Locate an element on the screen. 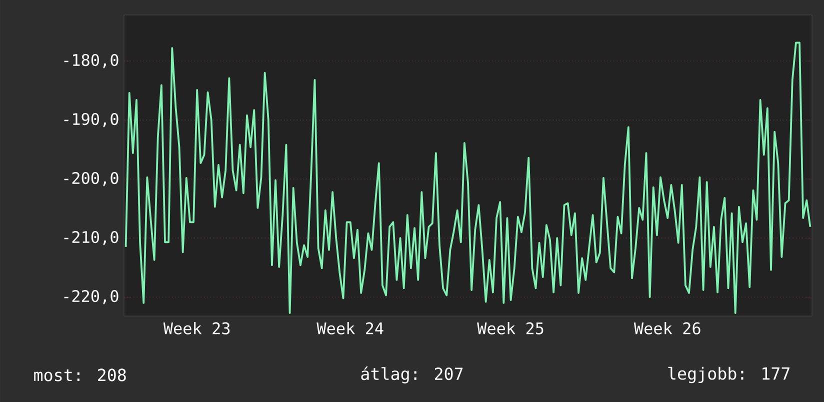 This screenshot has width=824, height=402. x-tick-label: Week 24 is located at coordinates (350, 328).